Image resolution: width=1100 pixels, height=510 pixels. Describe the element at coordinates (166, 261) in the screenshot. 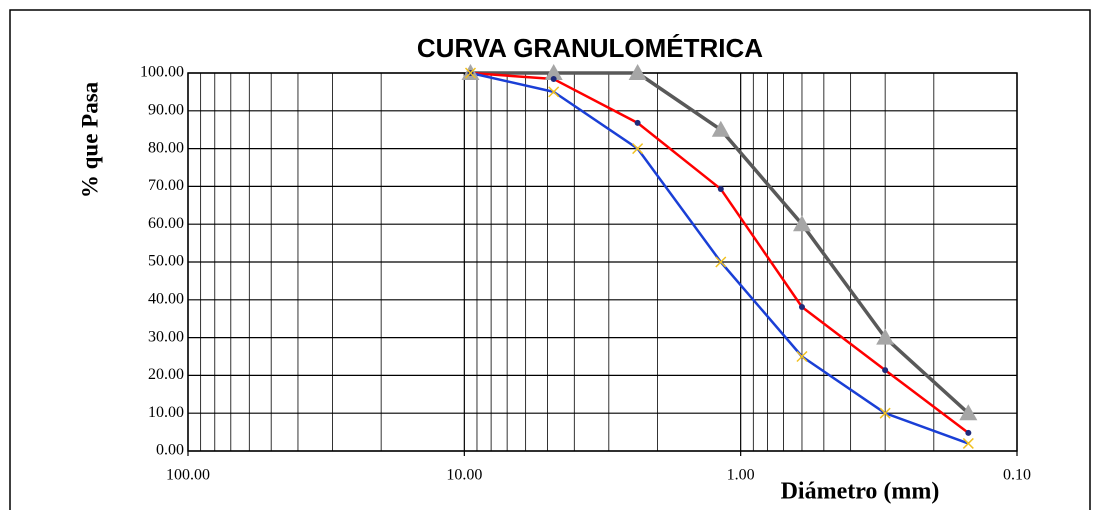

I see `y-tick-label: 50.00` at that location.